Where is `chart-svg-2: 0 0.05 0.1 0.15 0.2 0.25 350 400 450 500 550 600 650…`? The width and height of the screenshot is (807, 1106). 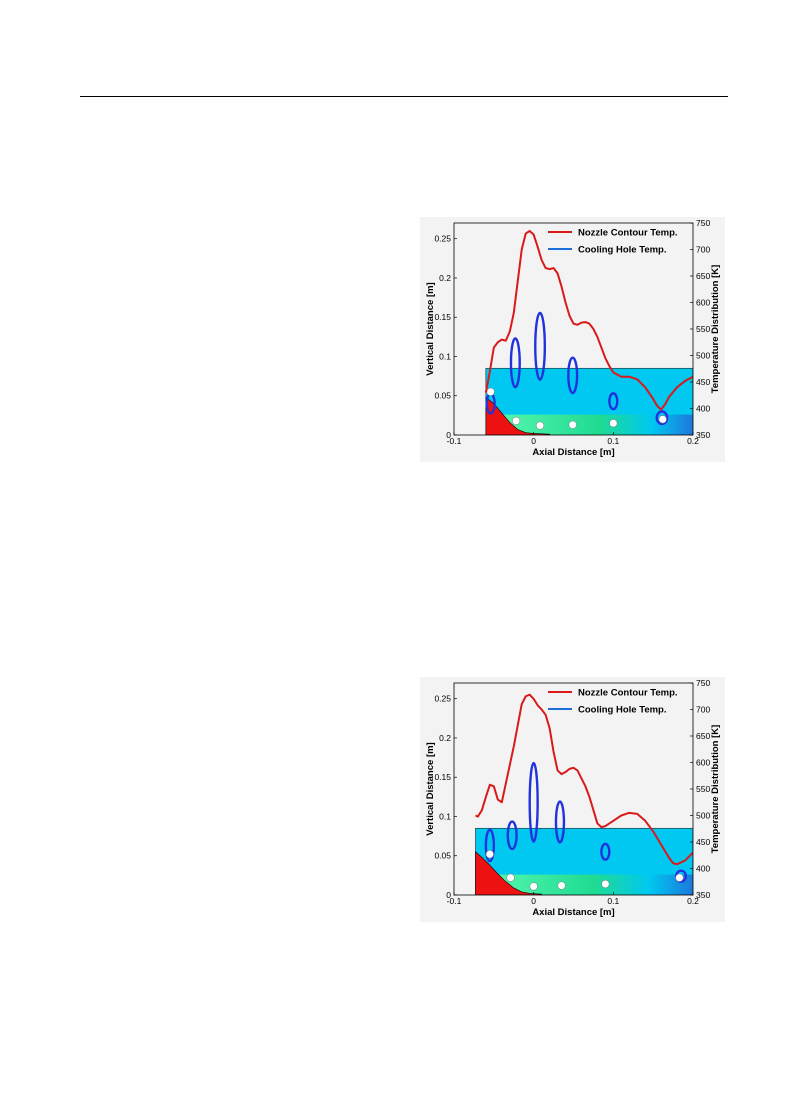 chart-svg-2: 0 0.05 0.1 0.15 0.2 0.25 350 400 450 500 550 600 650… is located at coordinates (573, 798).